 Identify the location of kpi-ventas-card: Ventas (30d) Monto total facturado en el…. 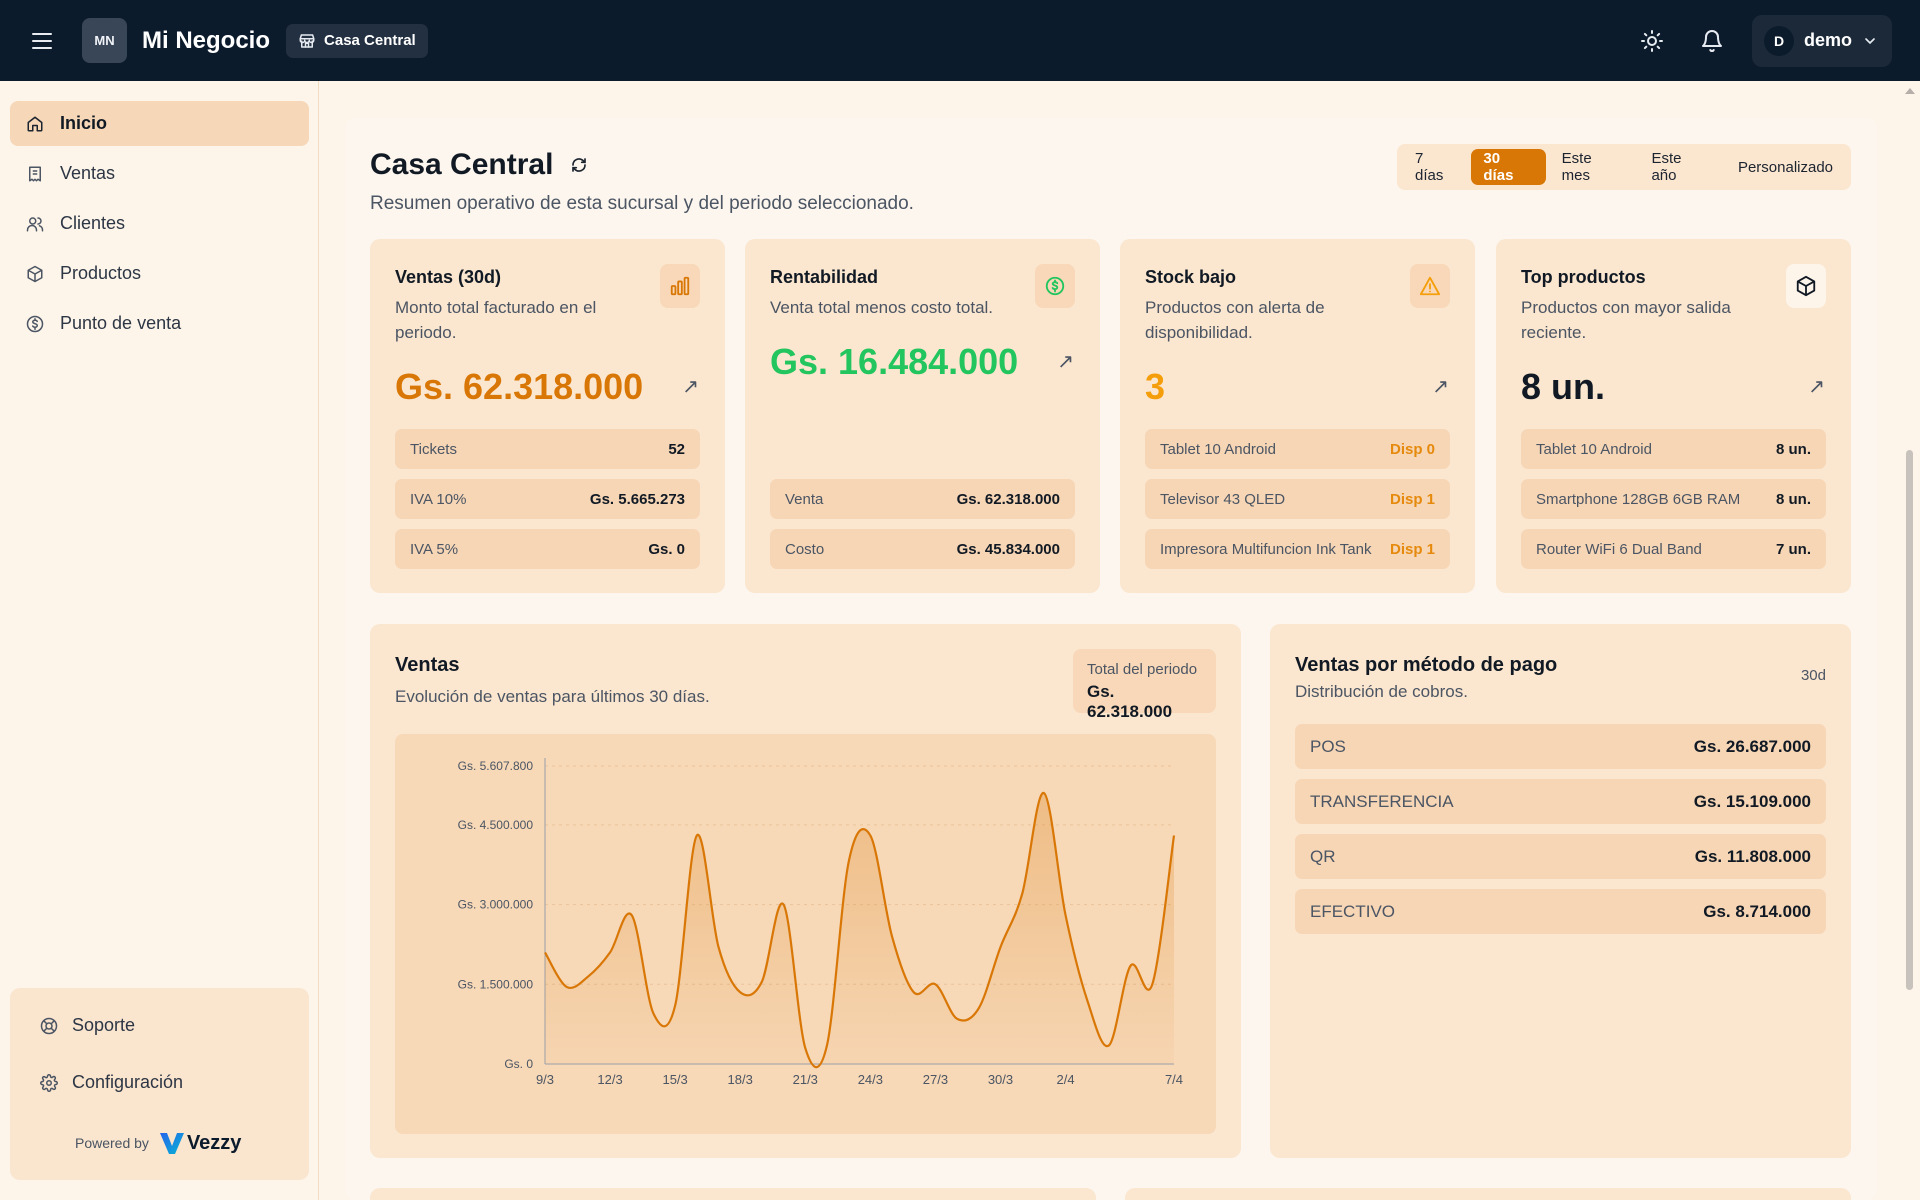
(547, 416).